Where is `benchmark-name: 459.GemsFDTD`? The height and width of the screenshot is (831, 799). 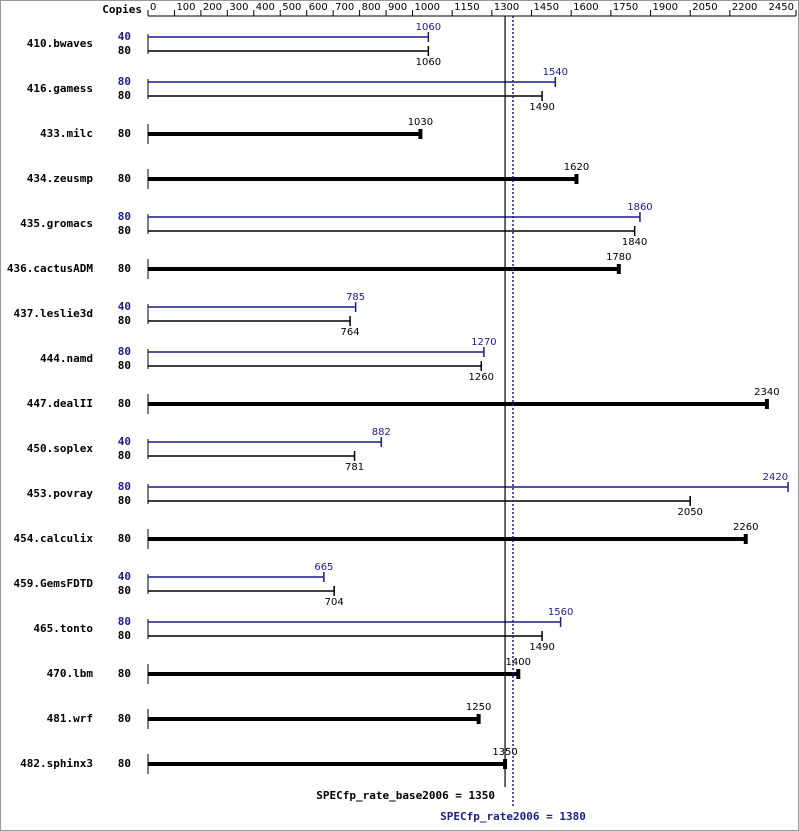
benchmark-name: 459.GemsFDTD is located at coordinates (54, 583).